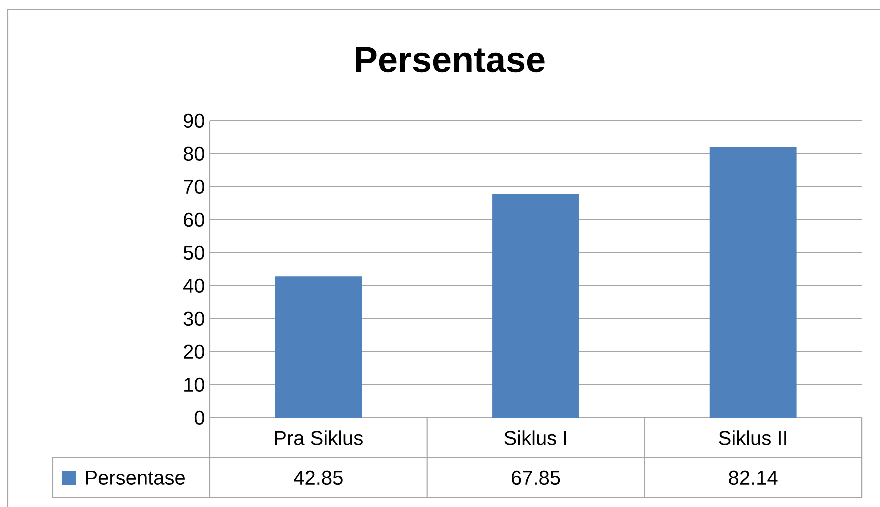  Describe the element at coordinates (194, 154) in the screenshot. I see `y-tick-label: 80` at that location.